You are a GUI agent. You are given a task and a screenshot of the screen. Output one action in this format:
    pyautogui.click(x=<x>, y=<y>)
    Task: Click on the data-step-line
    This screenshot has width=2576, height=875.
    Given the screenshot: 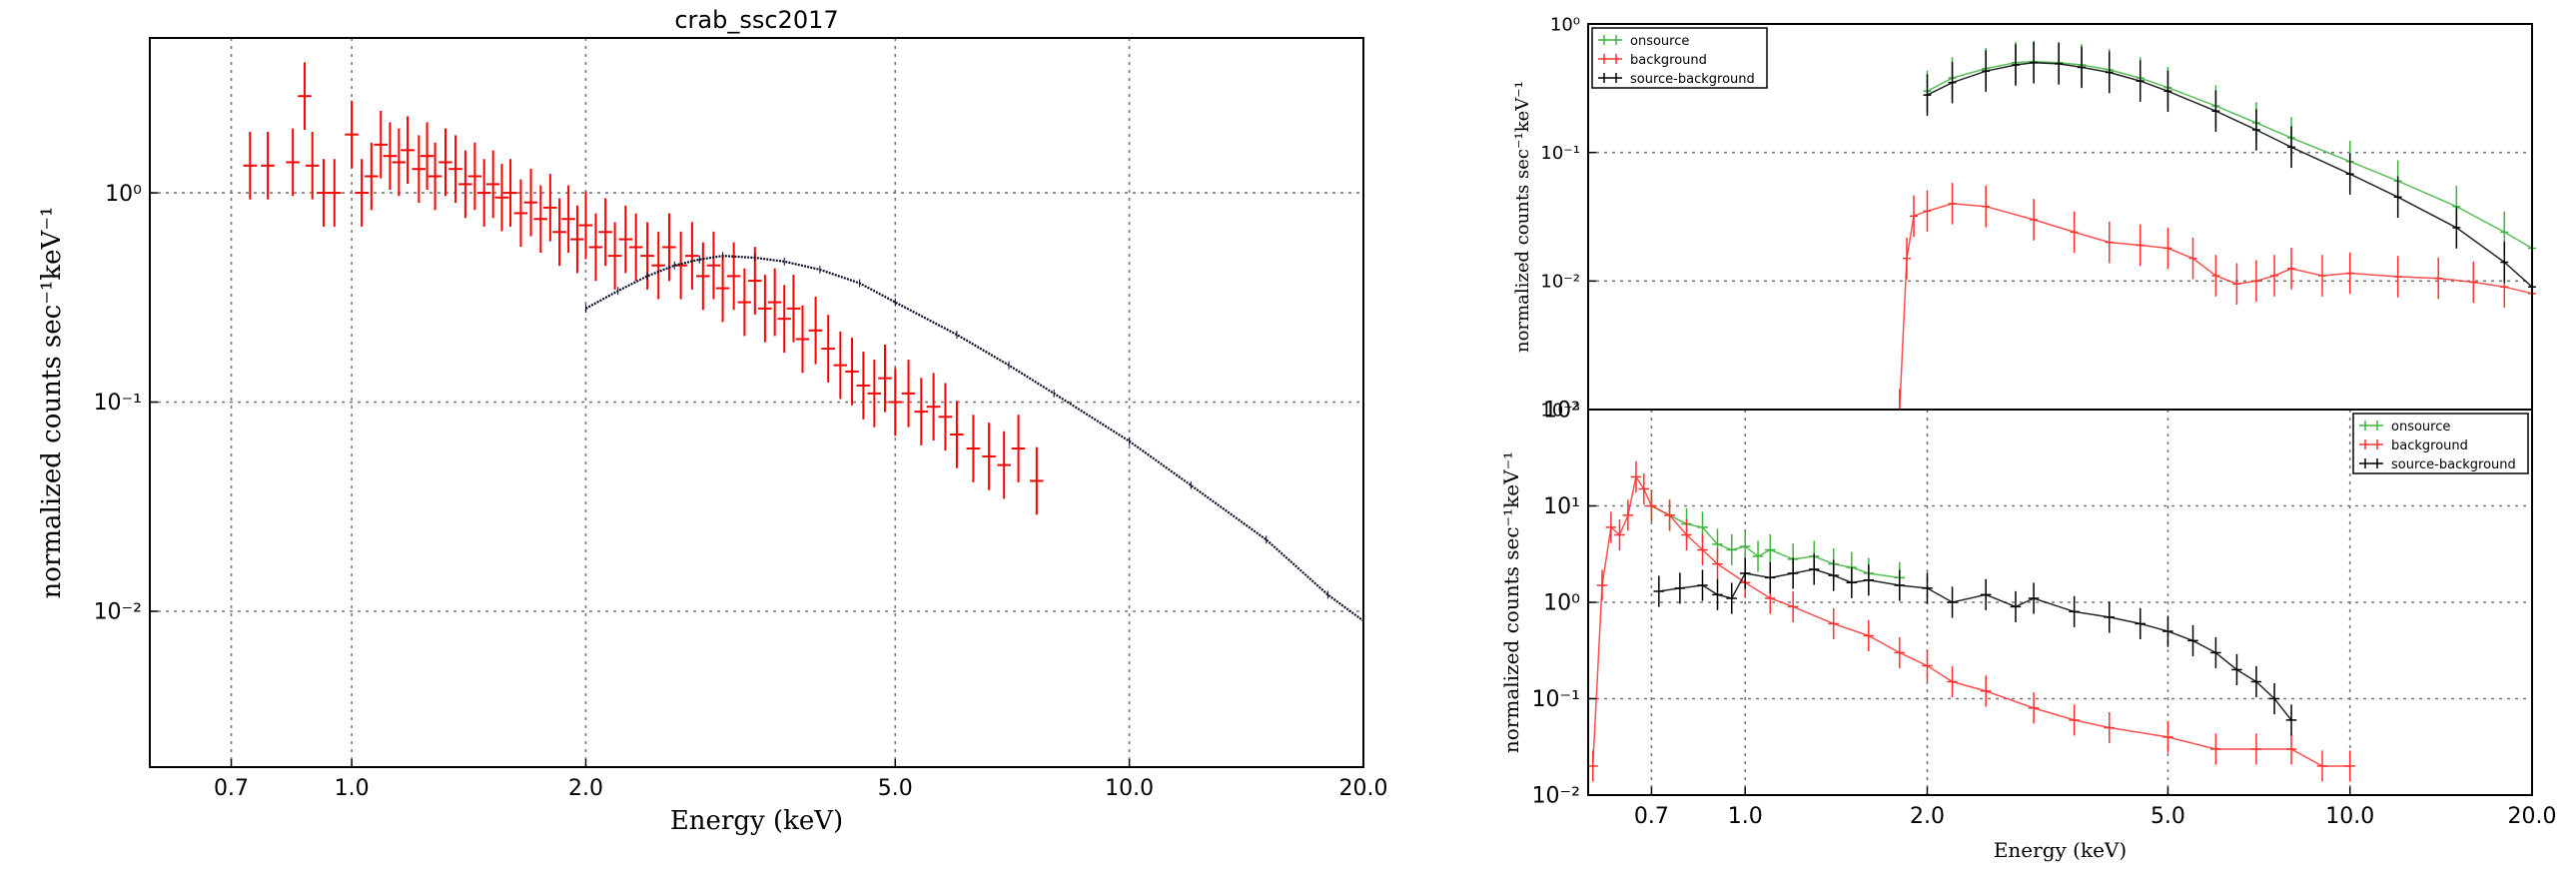 What is the action you would take?
    pyautogui.click(x=974, y=438)
    